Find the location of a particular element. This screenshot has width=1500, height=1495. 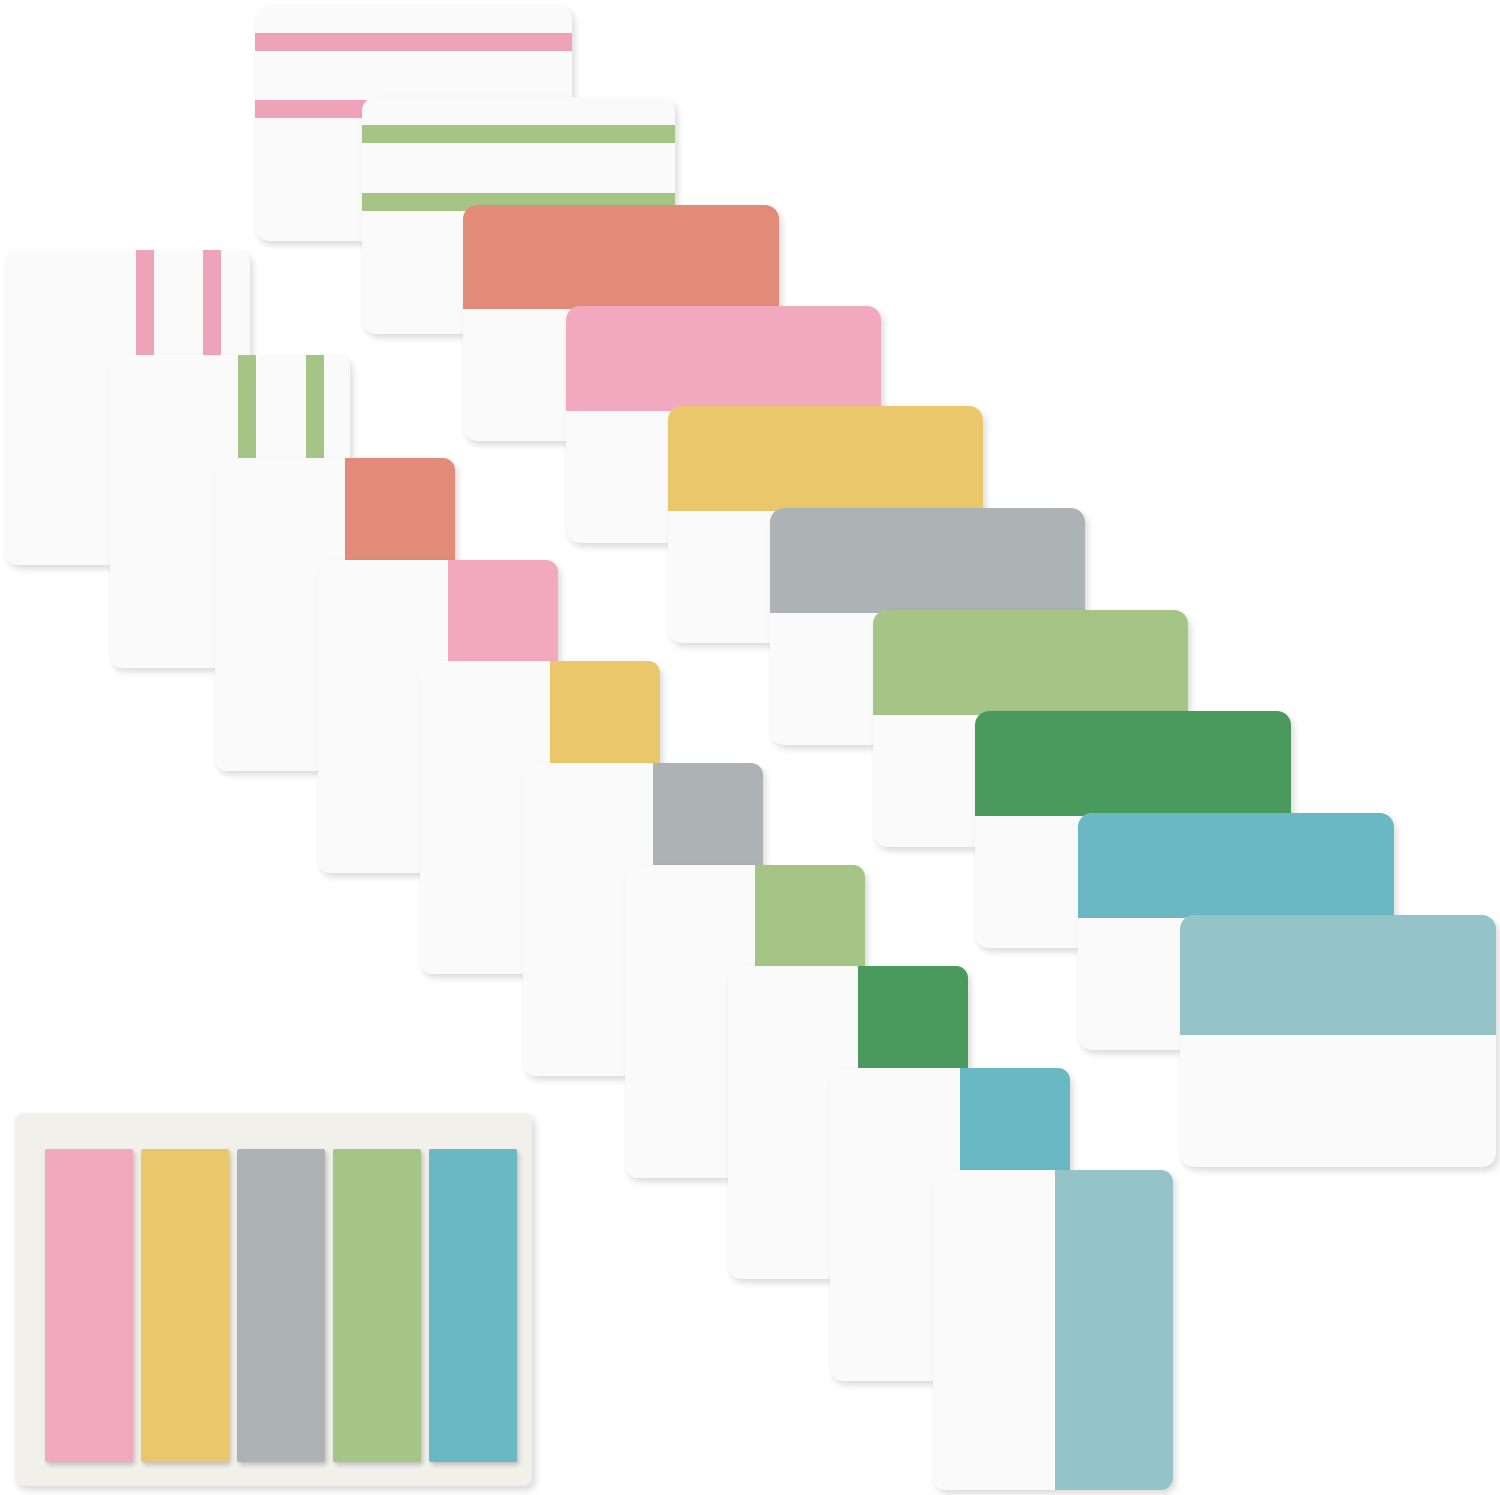

teal-light-landscape-tab-color-band is located at coordinates (1338, 975).